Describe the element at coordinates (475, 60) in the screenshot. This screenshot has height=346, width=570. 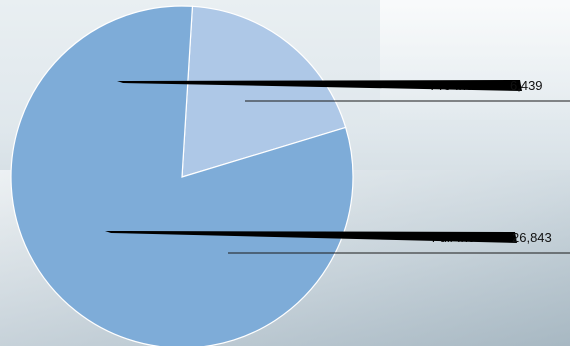
I see `background-window` at that location.